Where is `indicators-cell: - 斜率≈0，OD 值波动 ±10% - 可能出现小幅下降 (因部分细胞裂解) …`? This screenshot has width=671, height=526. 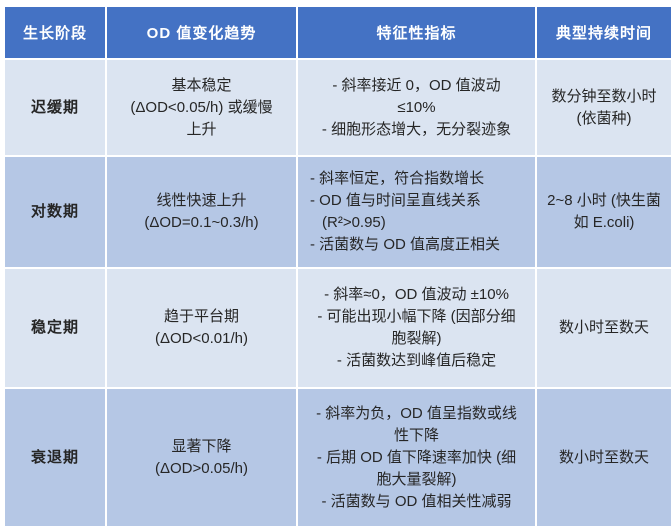 indicators-cell: - 斜率≈0，OD 值波动 ±10% - 可能出现小幅下降 (因部分细胞裂解) … is located at coordinates (416, 328).